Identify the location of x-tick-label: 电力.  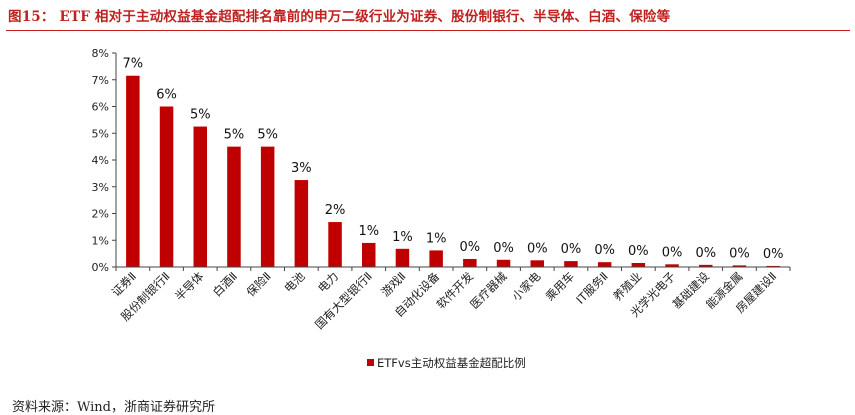
(328, 282).